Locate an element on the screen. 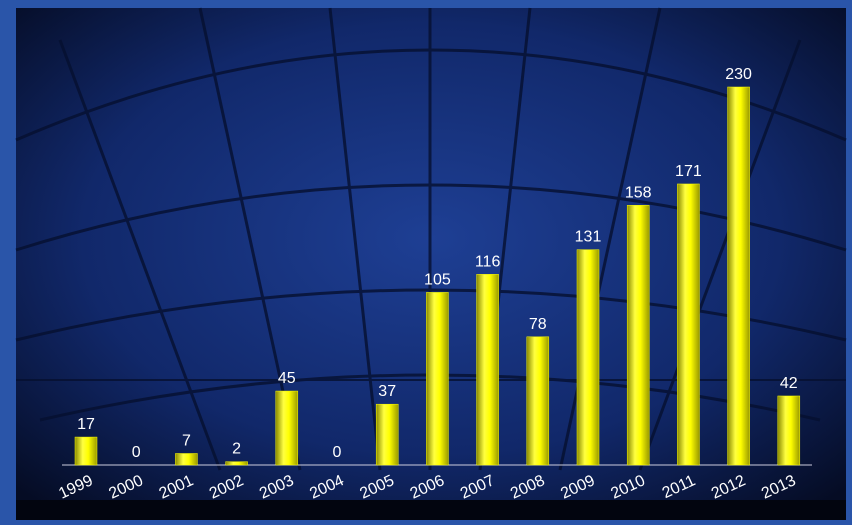 The width and height of the screenshot is (852, 525). value-label: 78 is located at coordinates (538, 324).